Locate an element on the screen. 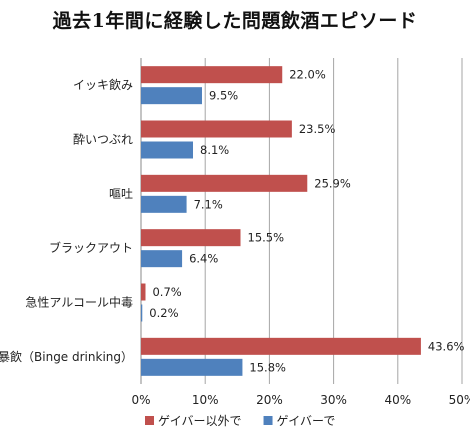  data-label: 7.1% is located at coordinates (208, 204).